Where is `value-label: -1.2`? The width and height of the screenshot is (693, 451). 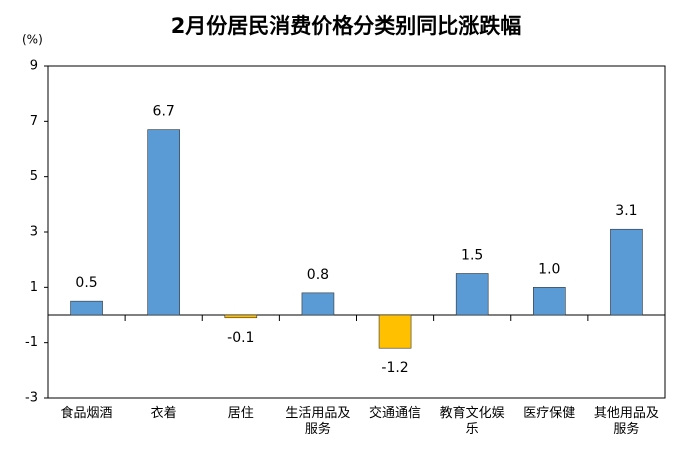 value-label: -1.2 is located at coordinates (394, 368).